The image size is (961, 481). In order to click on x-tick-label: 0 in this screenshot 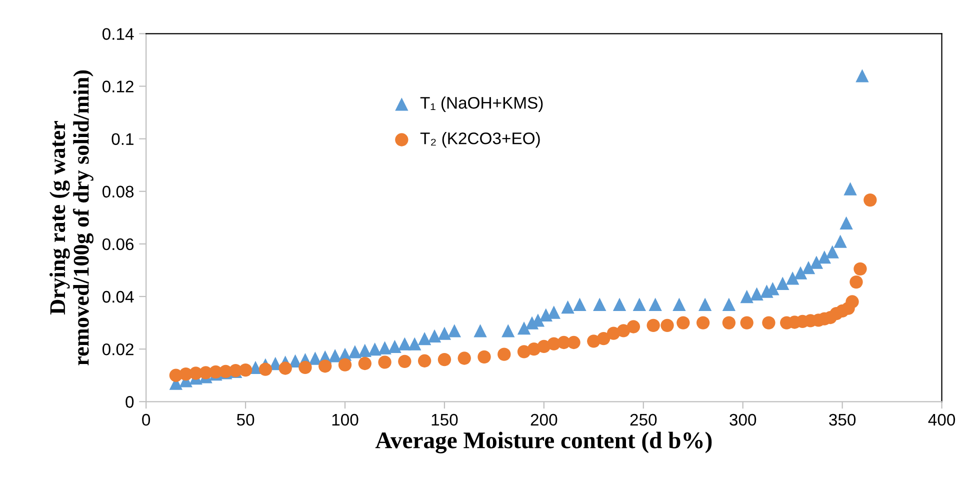, I will do `click(146, 420)`.